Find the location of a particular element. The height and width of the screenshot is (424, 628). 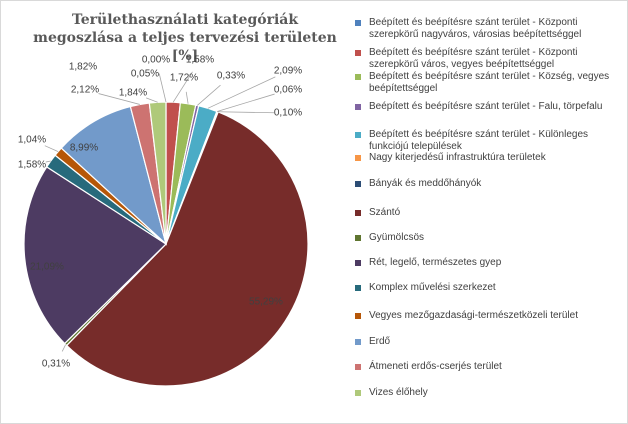

legend-label: Bányák és meddőhányók is located at coordinates (425, 183).